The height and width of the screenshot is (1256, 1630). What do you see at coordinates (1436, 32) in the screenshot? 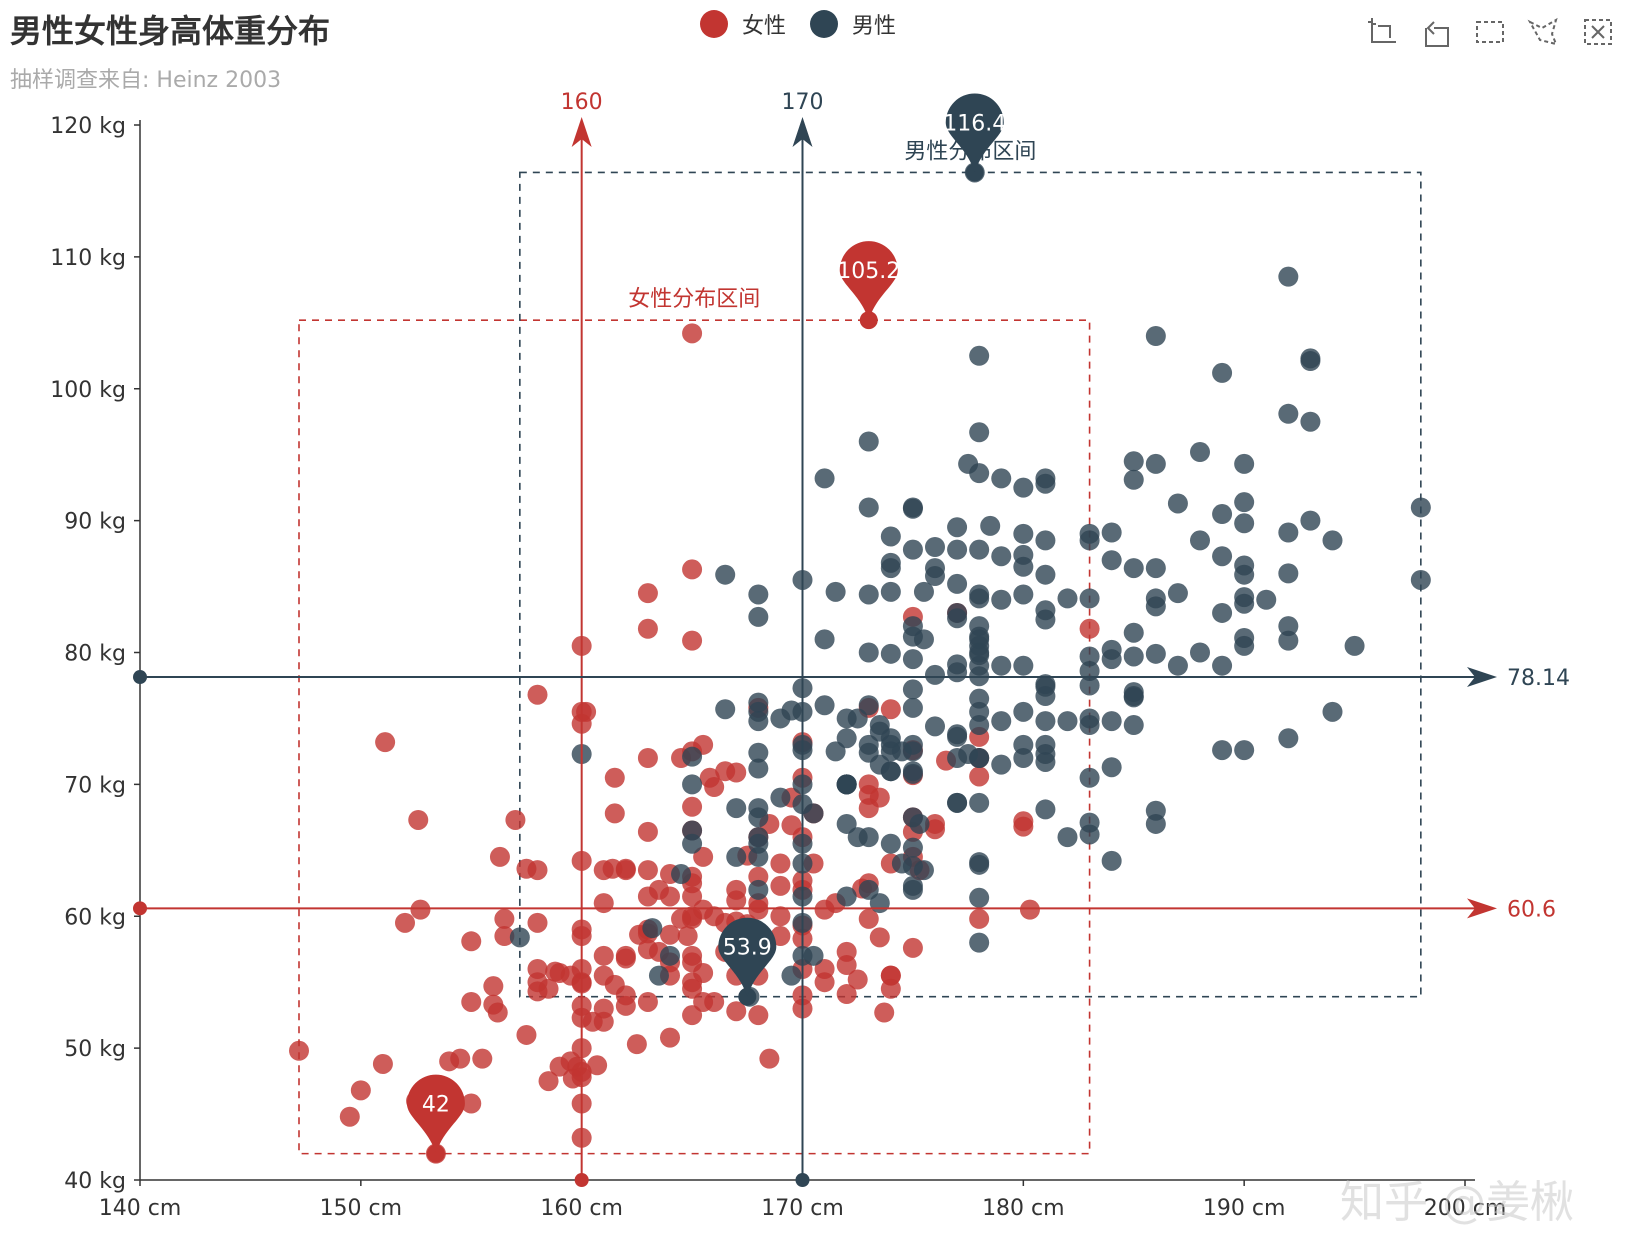
I see `zoom-reset-icon` at bounding box center [1436, 32].